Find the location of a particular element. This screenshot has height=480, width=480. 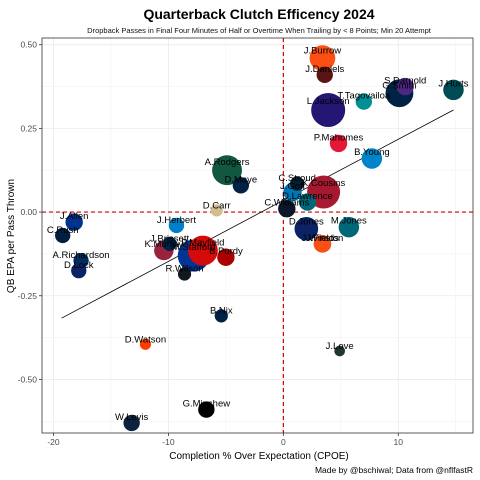

point-label: D.Lock is located at coordinates (79, 265).